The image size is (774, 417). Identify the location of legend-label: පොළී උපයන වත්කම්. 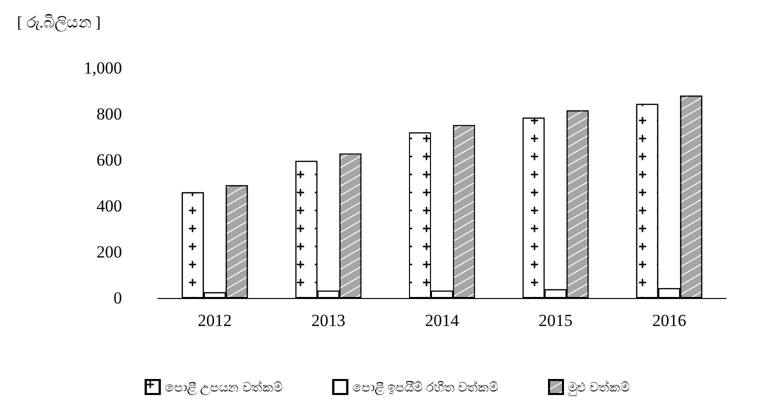
(223, 388).